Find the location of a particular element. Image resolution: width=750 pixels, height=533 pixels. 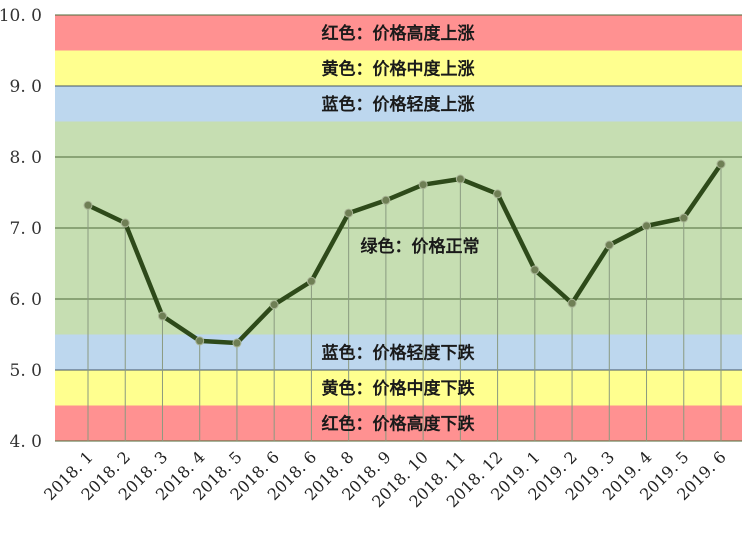

band-label: 红色：价格高度下跌 is located at coordinates (399, 423).